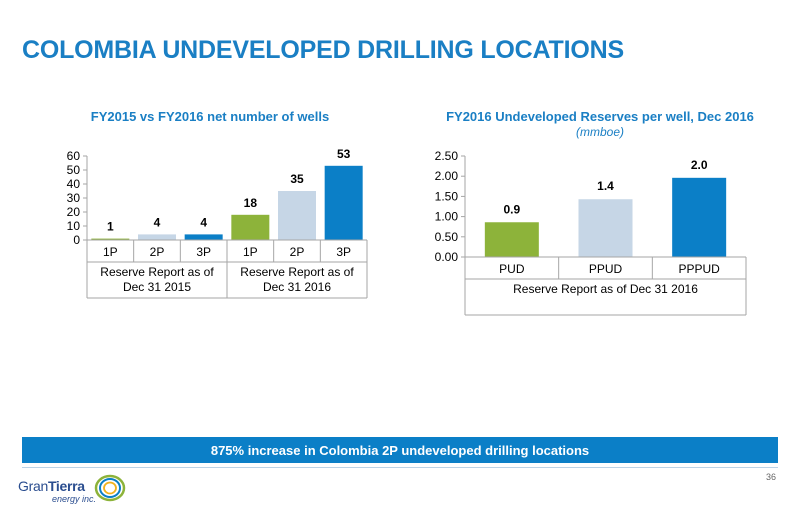 This screenshot has width=800, height=518. What do you see at coordinates (297, 287) in the screenshot?
I see `wells-group-label-line2: Dec 31 2016` at bounding box center [297, 287].